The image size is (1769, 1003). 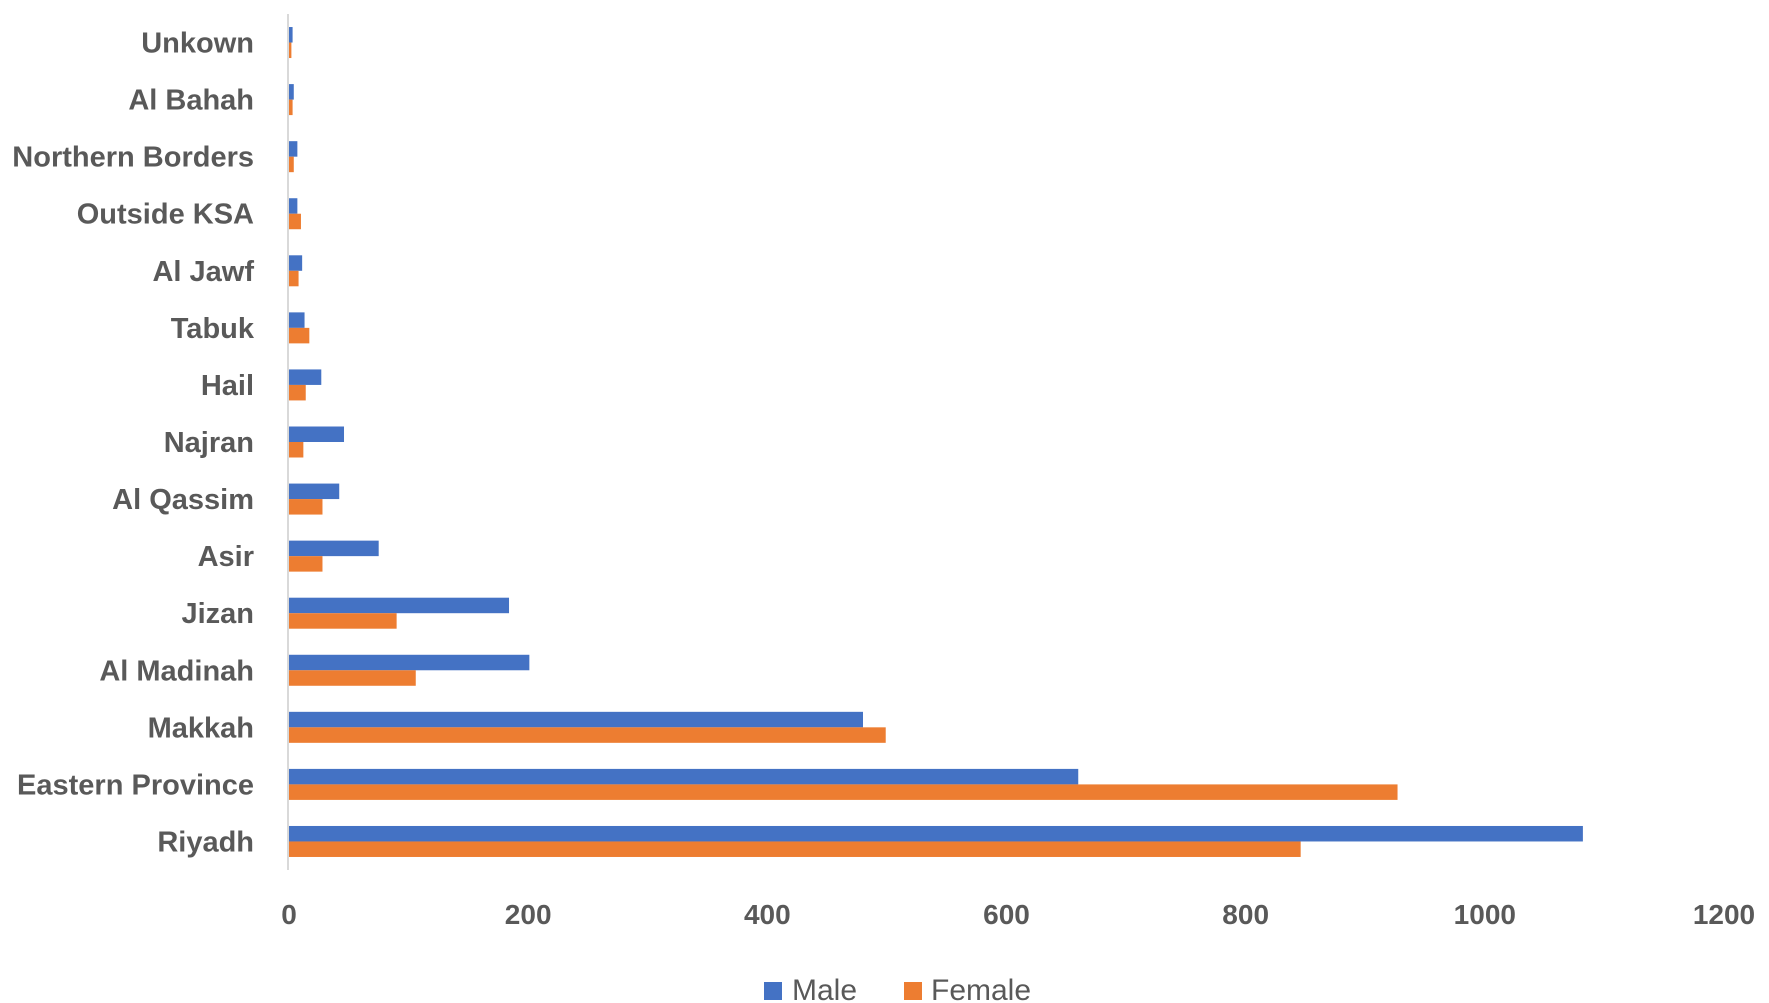 What do you see at coordinates (133, 158) in the screenshot?
I see `category-label: Northern Borders` at bounding box center [133, 158].